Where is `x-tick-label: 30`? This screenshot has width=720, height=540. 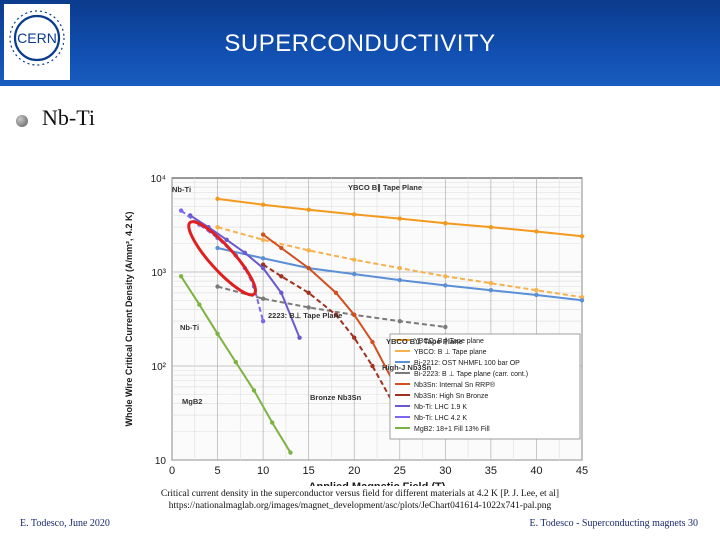
x-tick-label: 30 is located at coordinates (445, 471).